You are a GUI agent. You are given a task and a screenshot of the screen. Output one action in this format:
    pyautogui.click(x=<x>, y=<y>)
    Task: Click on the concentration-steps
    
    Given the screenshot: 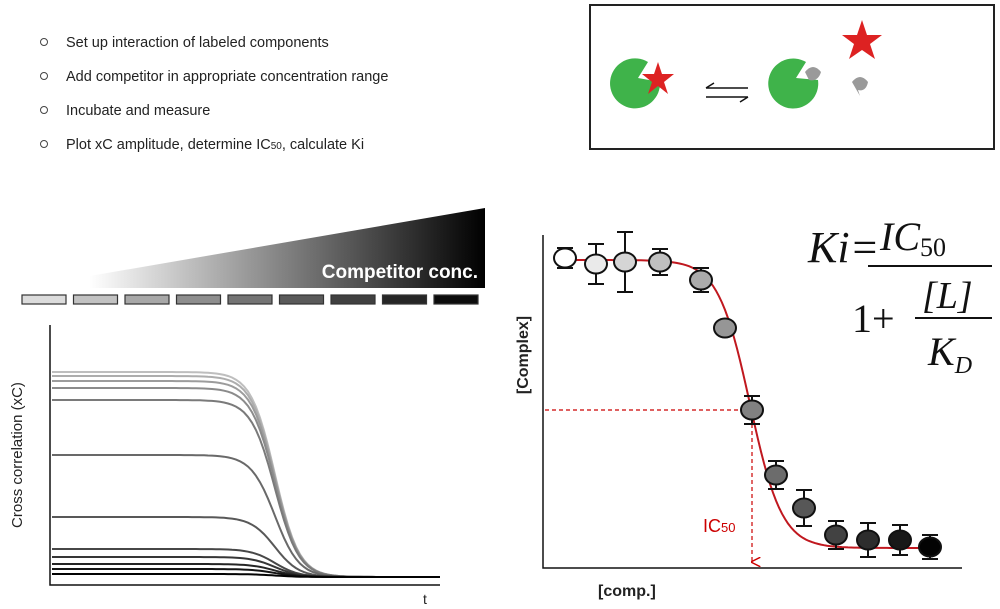 What is the action you would take?
    pyautogui.click(x=250, y=299)
    